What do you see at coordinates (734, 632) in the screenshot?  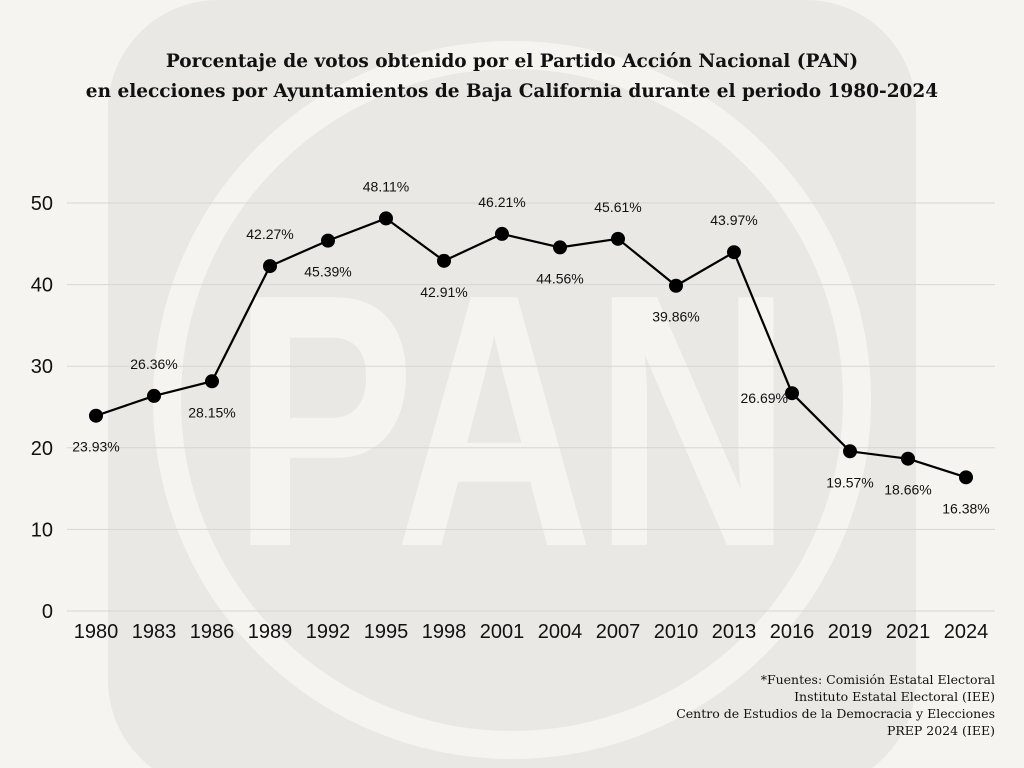 I see `x-tick-label: 2013` at bounding box center [734, 632].